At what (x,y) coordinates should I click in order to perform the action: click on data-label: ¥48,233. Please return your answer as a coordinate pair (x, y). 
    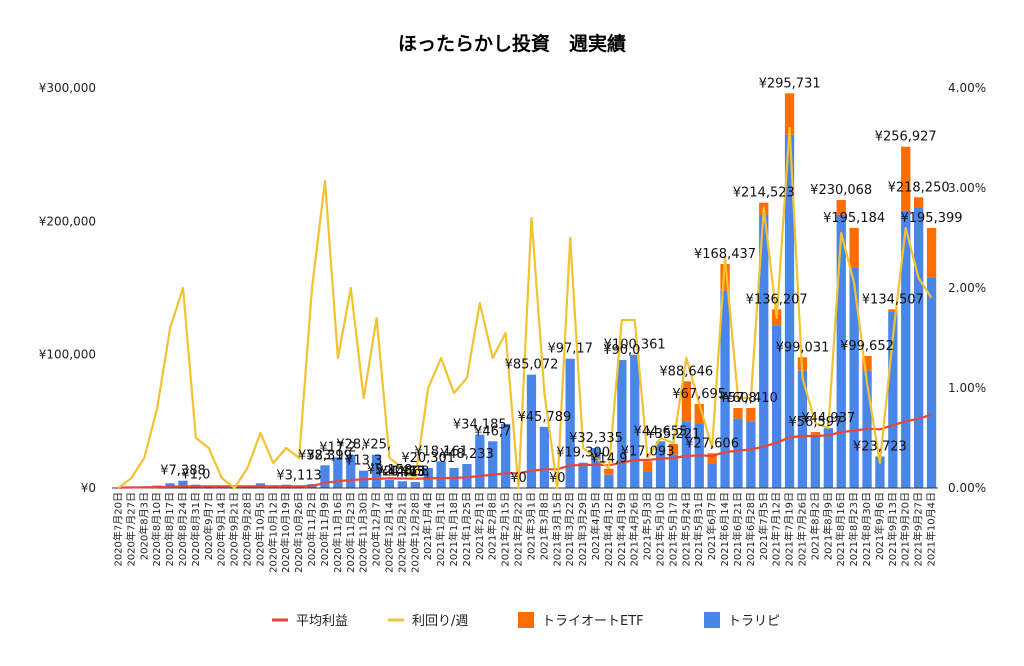
    Looking at the image, I should click on (467, 454).